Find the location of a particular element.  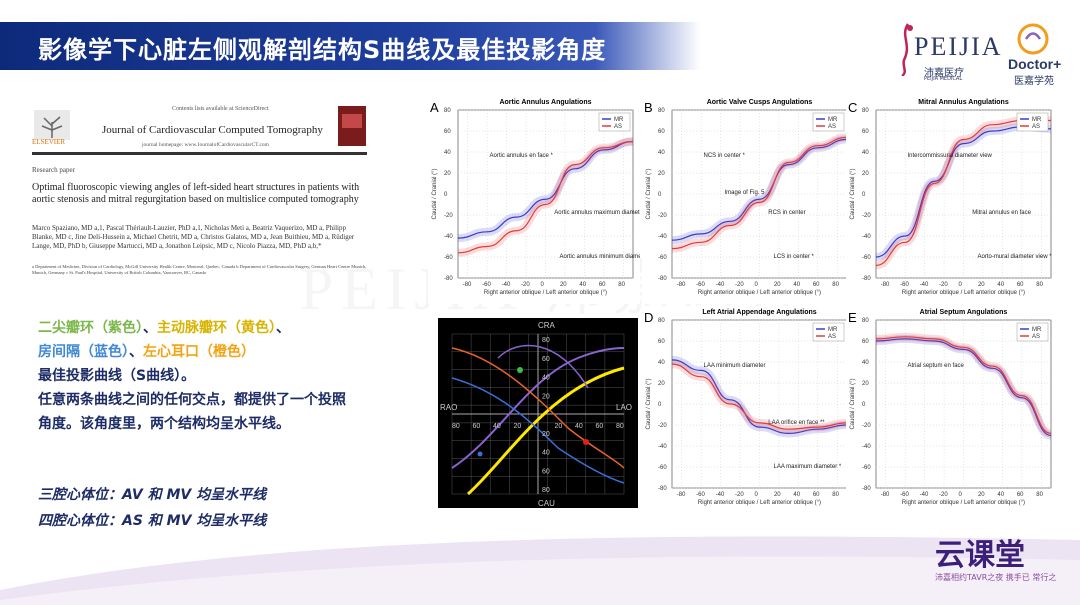

cra-label: CRA is located at coordinates (547, 325).